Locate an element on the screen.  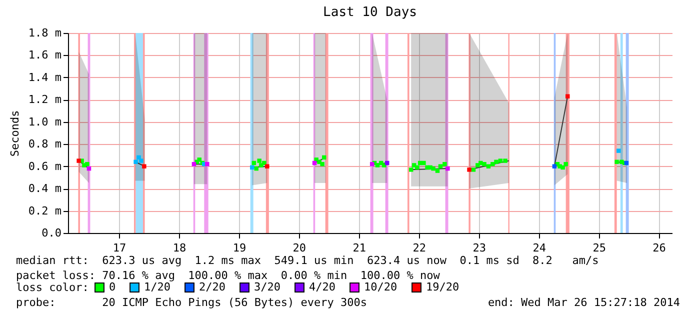
x-tick-label: 24 is located at coordinates (539, 248).